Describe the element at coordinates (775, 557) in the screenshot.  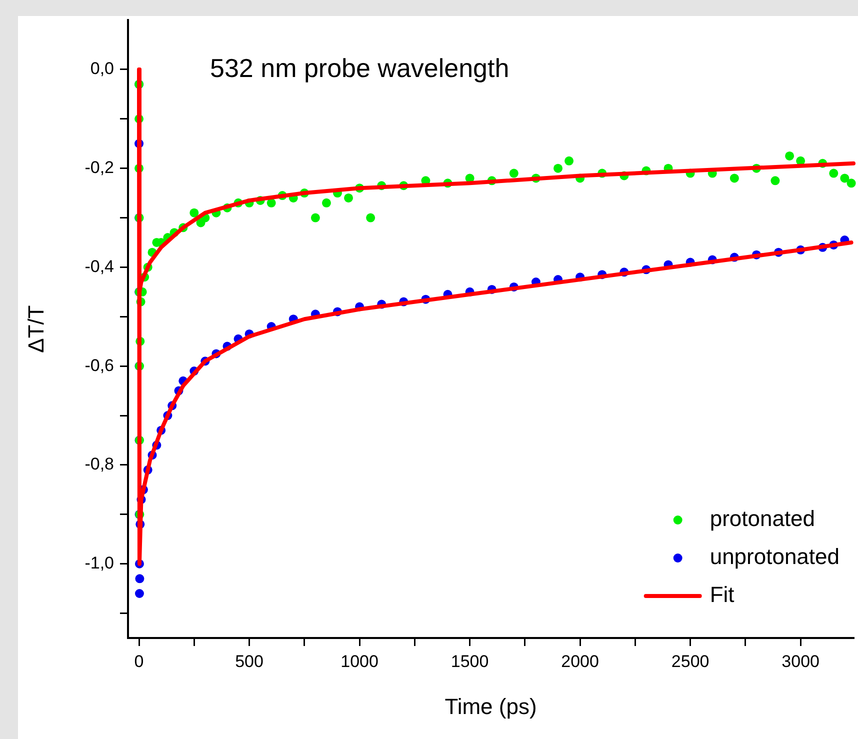
I see `legend-label: unprotonated` at that location.